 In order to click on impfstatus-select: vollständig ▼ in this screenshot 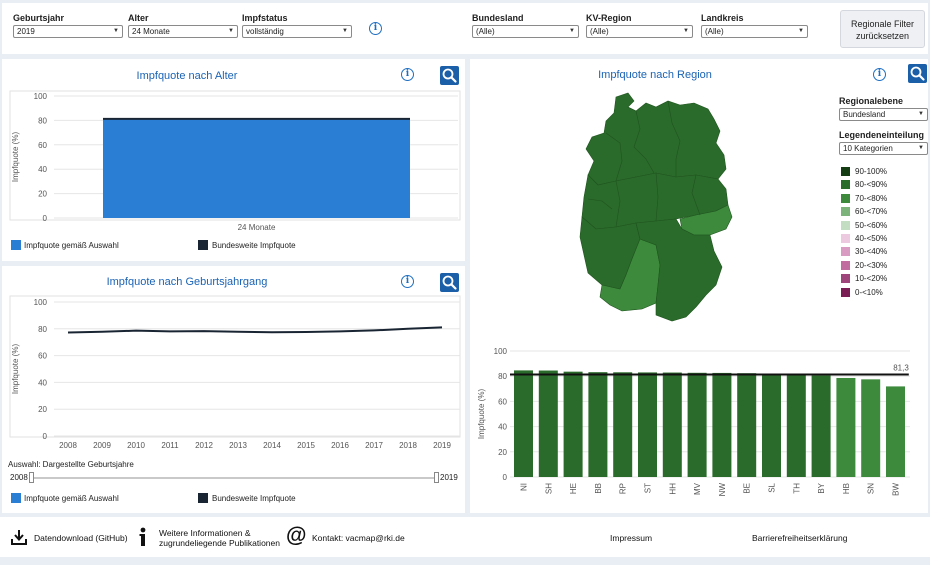, I will do `click(297, 31)`.